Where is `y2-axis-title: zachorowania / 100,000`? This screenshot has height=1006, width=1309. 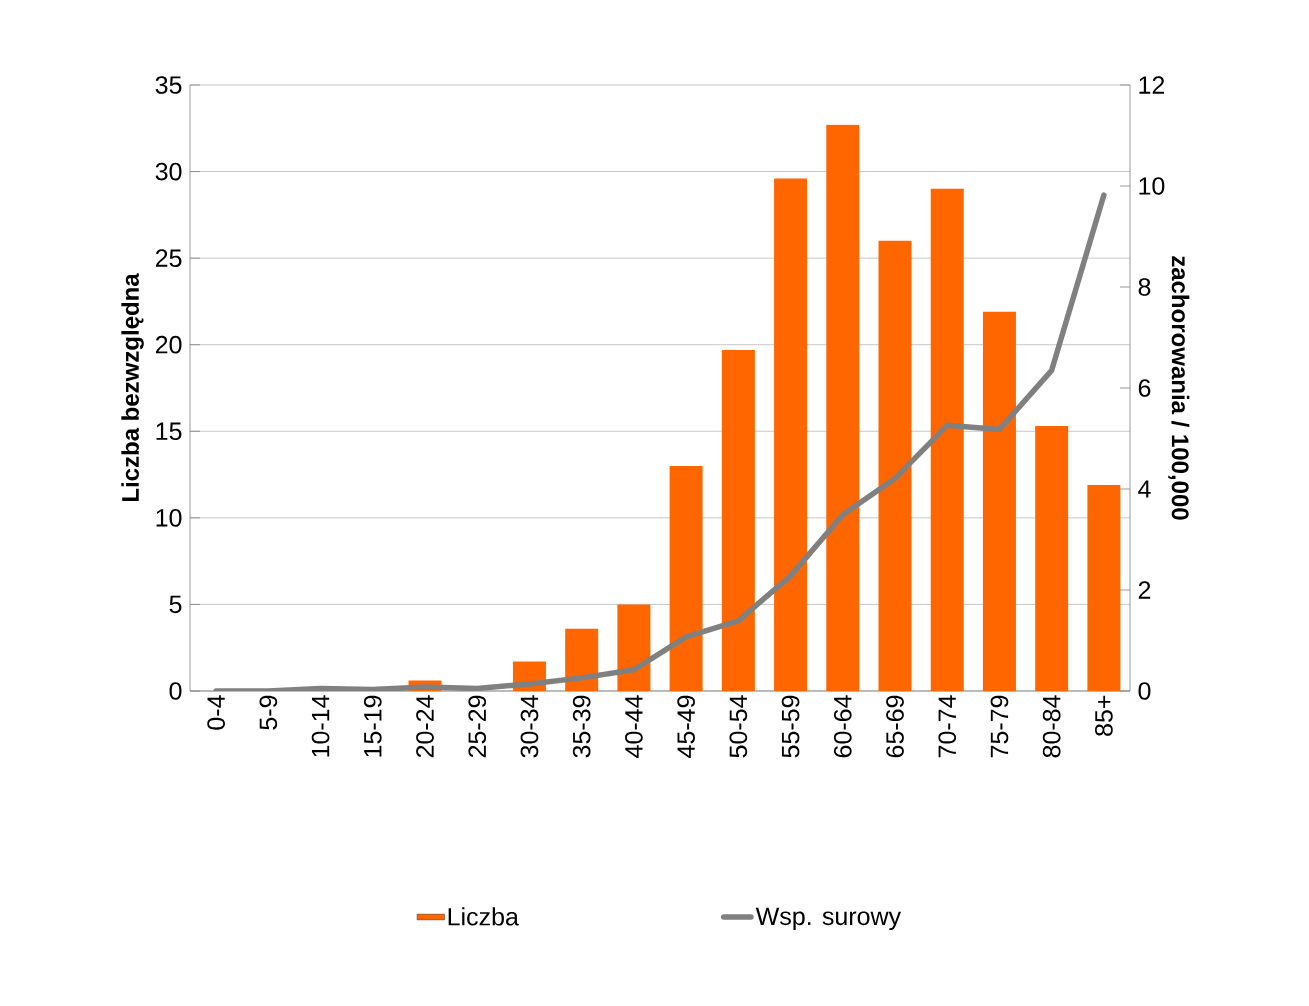 y2-axis-title: zachorowania / 100,000 is located at coordinates (1179, 388).